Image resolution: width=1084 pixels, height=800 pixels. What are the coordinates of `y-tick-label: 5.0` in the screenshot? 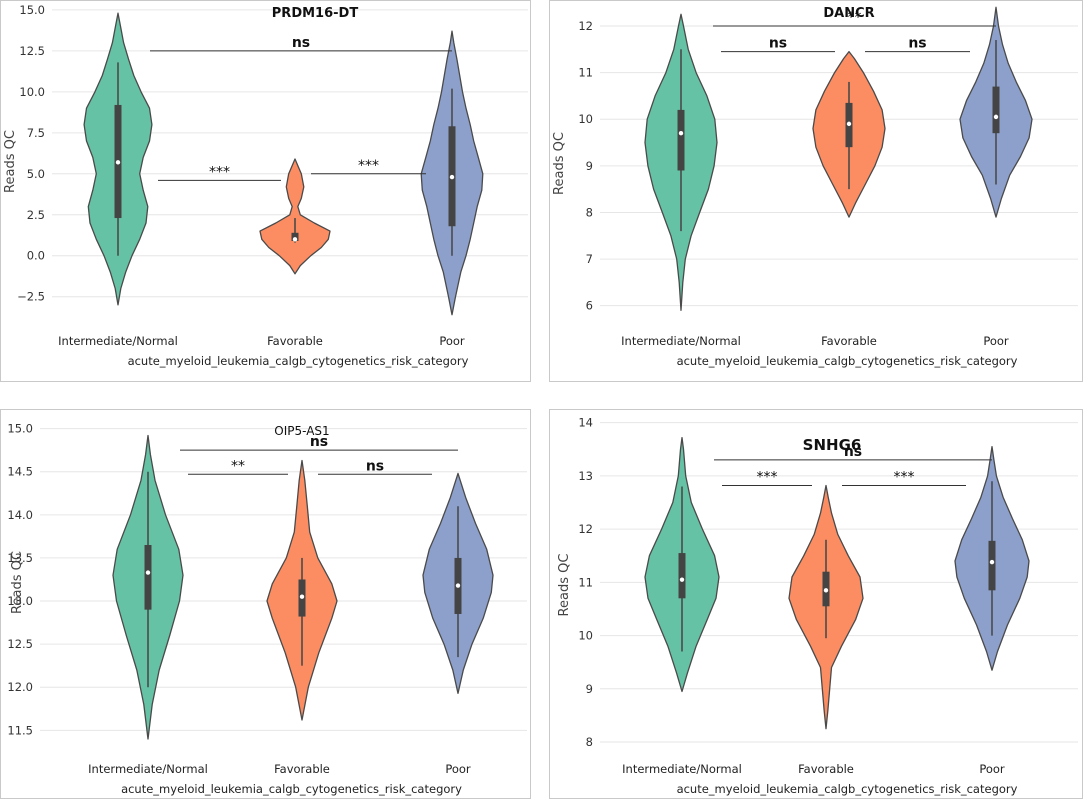 It's located at (36, 174).